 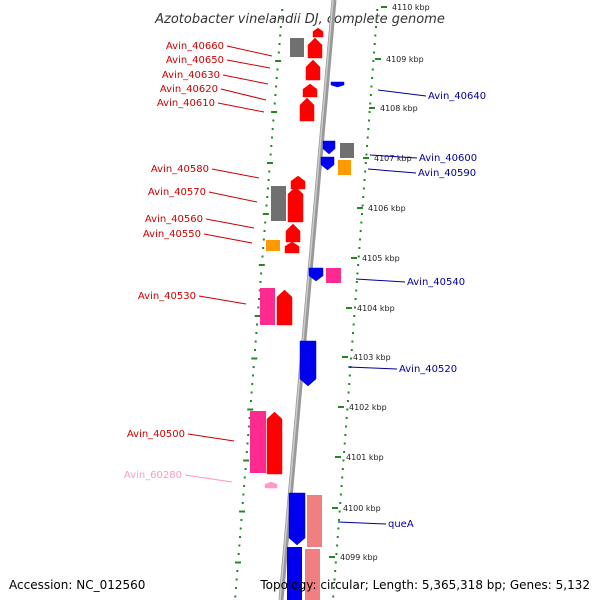 What do you see at coordinates (295, 204) in the screenshot?
I see `gene-Avin_40570-b` at bounding box center [295, 204].